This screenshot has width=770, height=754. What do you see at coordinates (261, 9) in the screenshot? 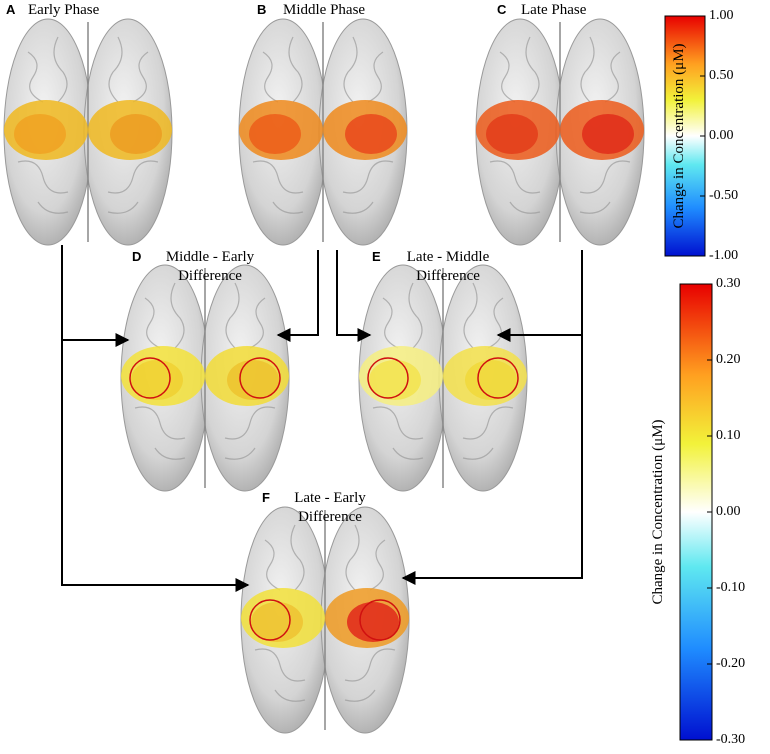
I see `panel-letter: B` at bounding box center [261, 9].